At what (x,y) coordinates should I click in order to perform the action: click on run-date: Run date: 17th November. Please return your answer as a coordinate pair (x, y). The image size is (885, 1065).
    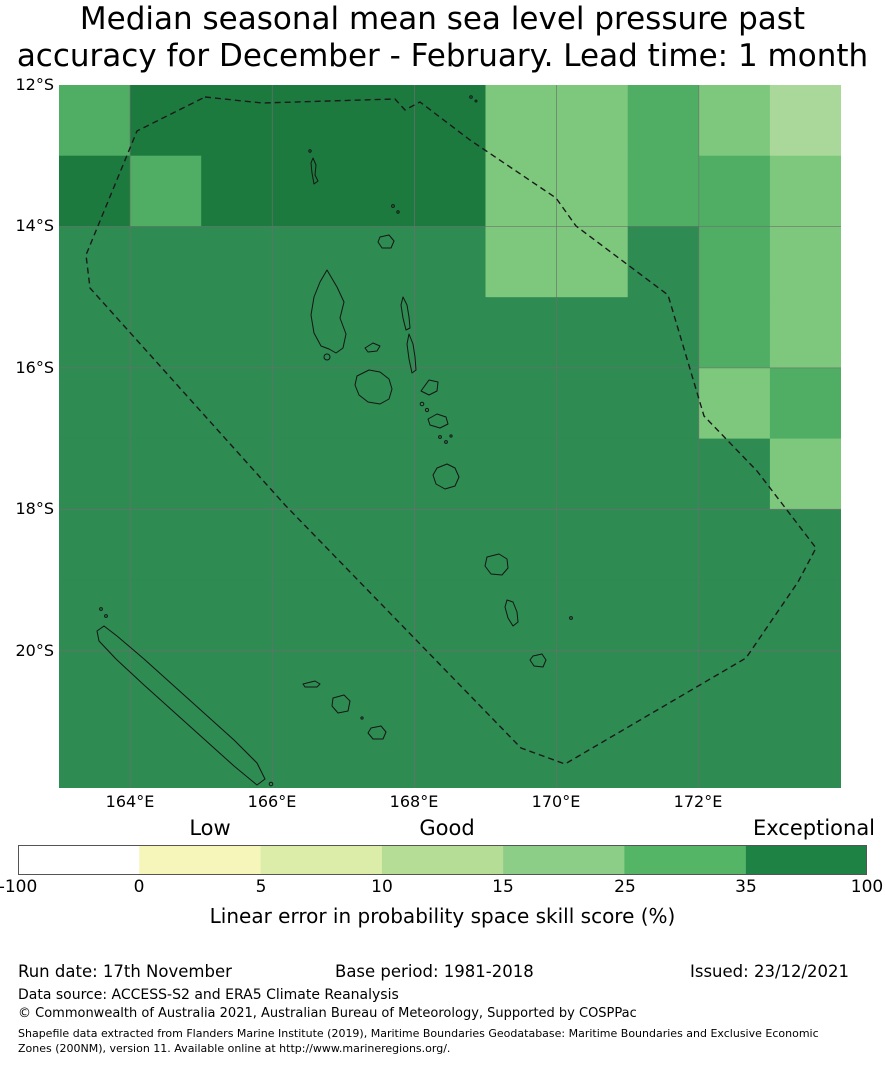
    Looking at the image, I should click on (125, 971).